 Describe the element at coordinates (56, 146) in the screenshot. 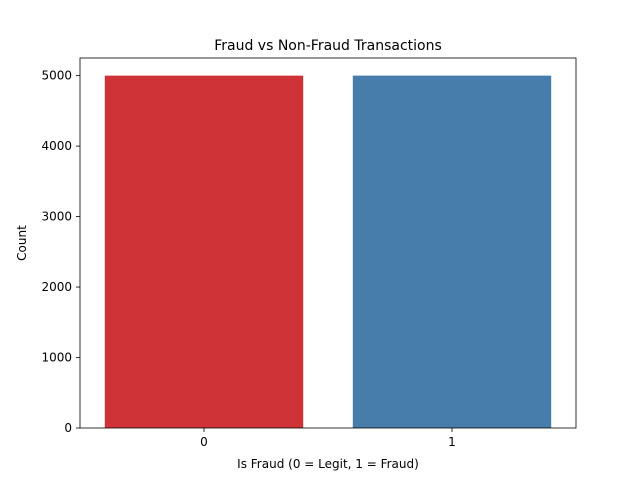

I see `y-tick-label-4000: 4000` at that location.